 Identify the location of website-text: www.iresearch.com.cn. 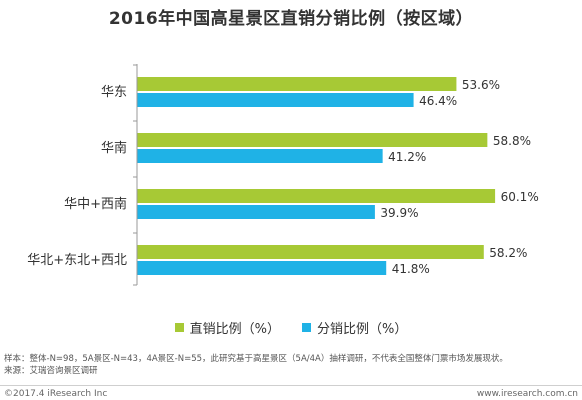
(527, 394).